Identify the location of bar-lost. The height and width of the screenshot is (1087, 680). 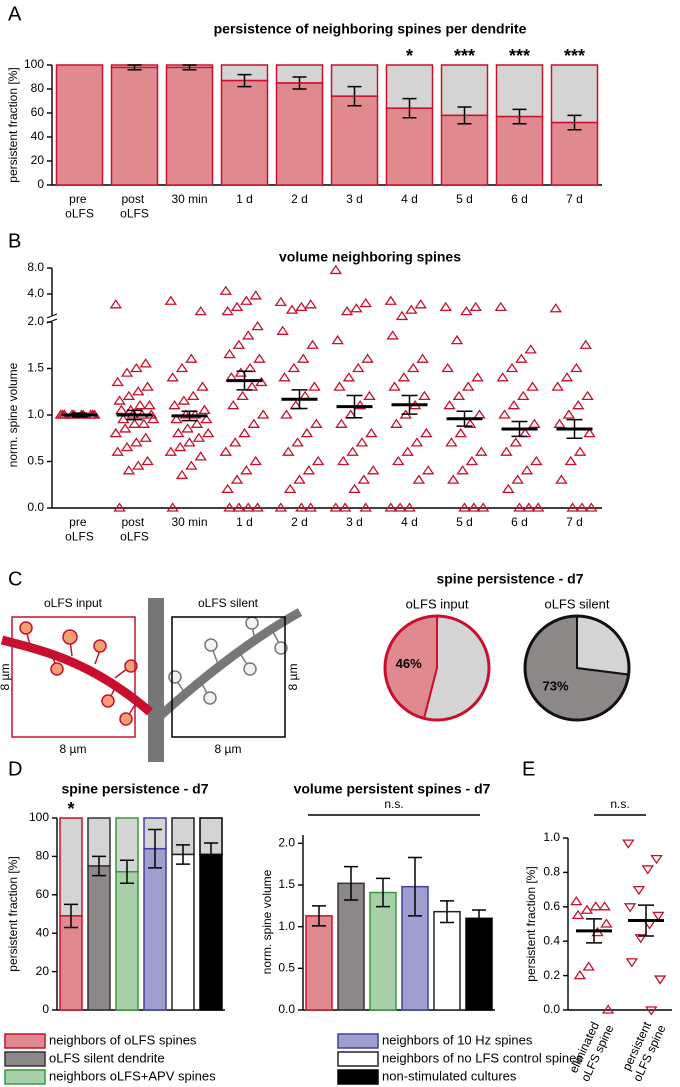
(71, 867).